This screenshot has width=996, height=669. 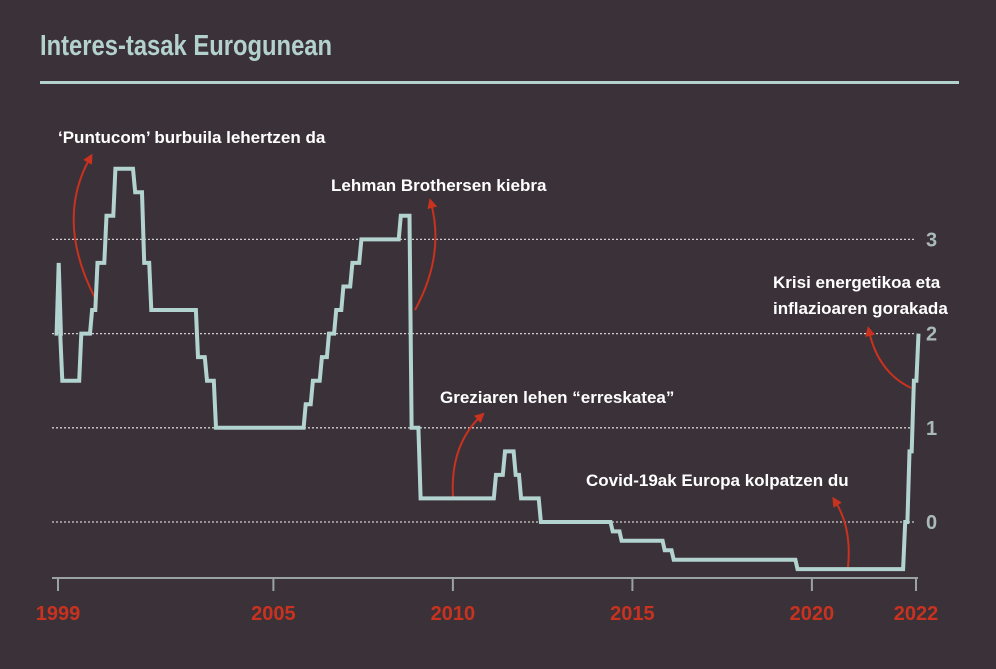 I want to click on x-tick-label: 2020, so click(x=812, y=614).